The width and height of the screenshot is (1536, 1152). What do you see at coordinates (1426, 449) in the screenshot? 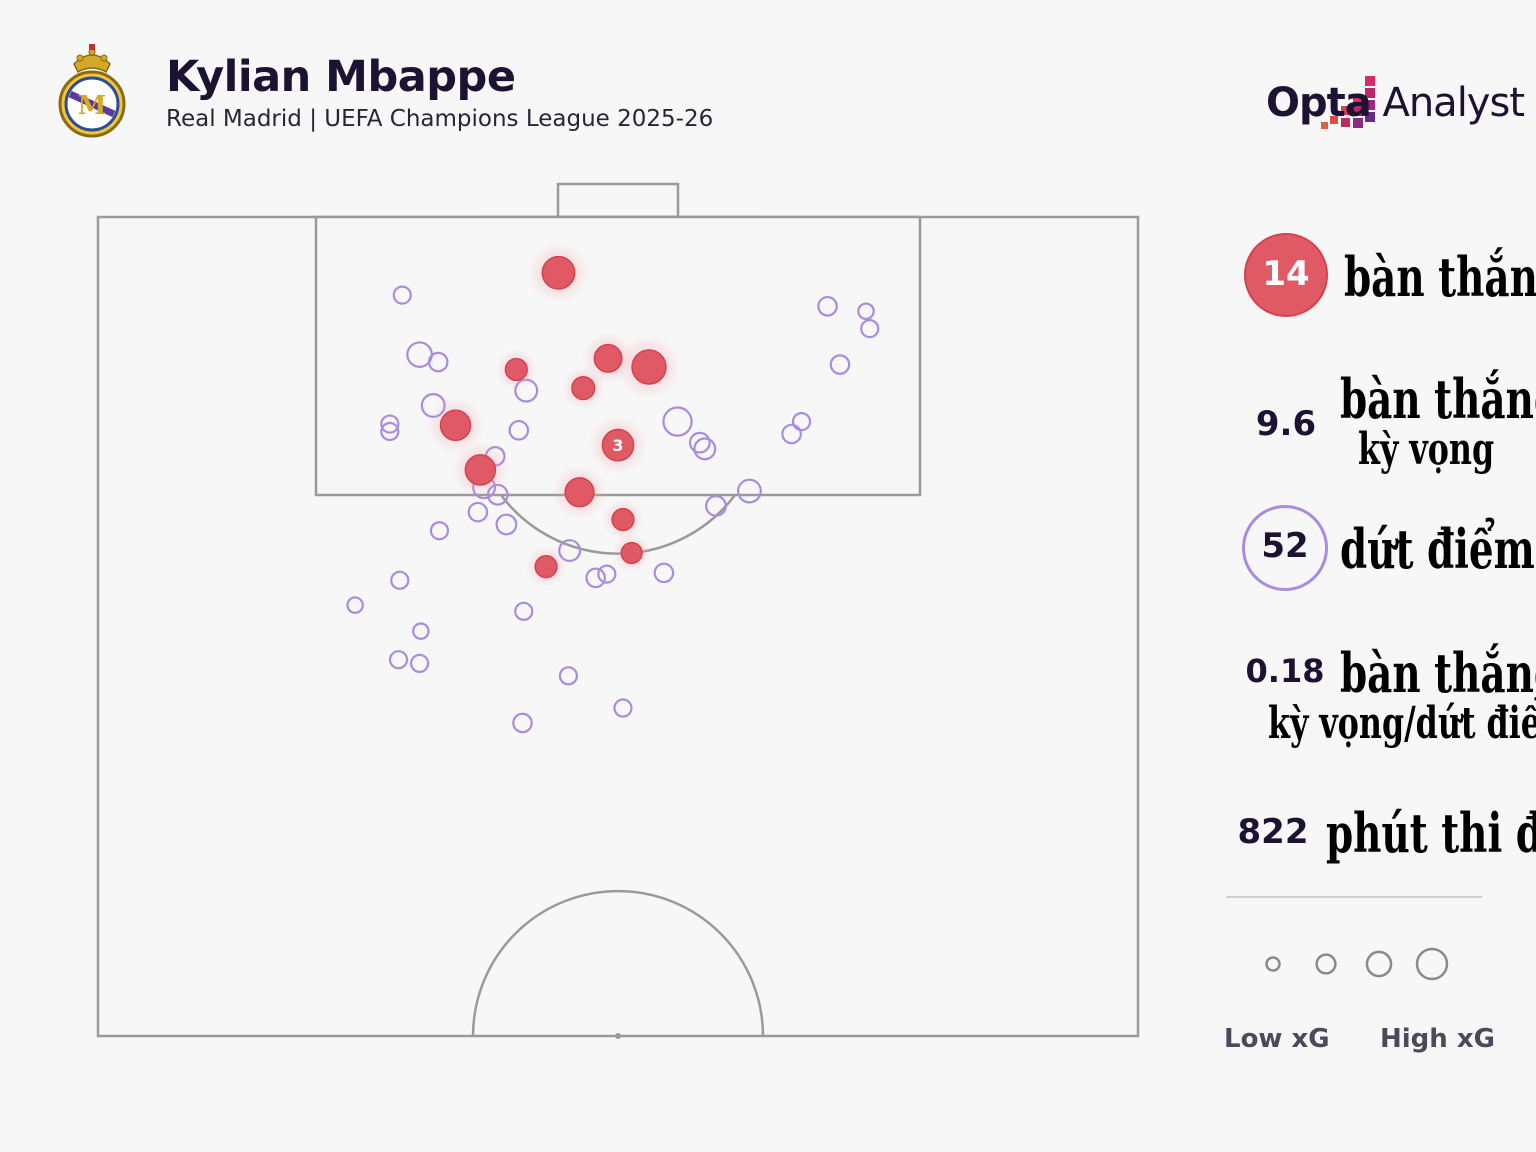
I see `xg-label-line2: kỳ vọng` at bounding box center [1426, 449].